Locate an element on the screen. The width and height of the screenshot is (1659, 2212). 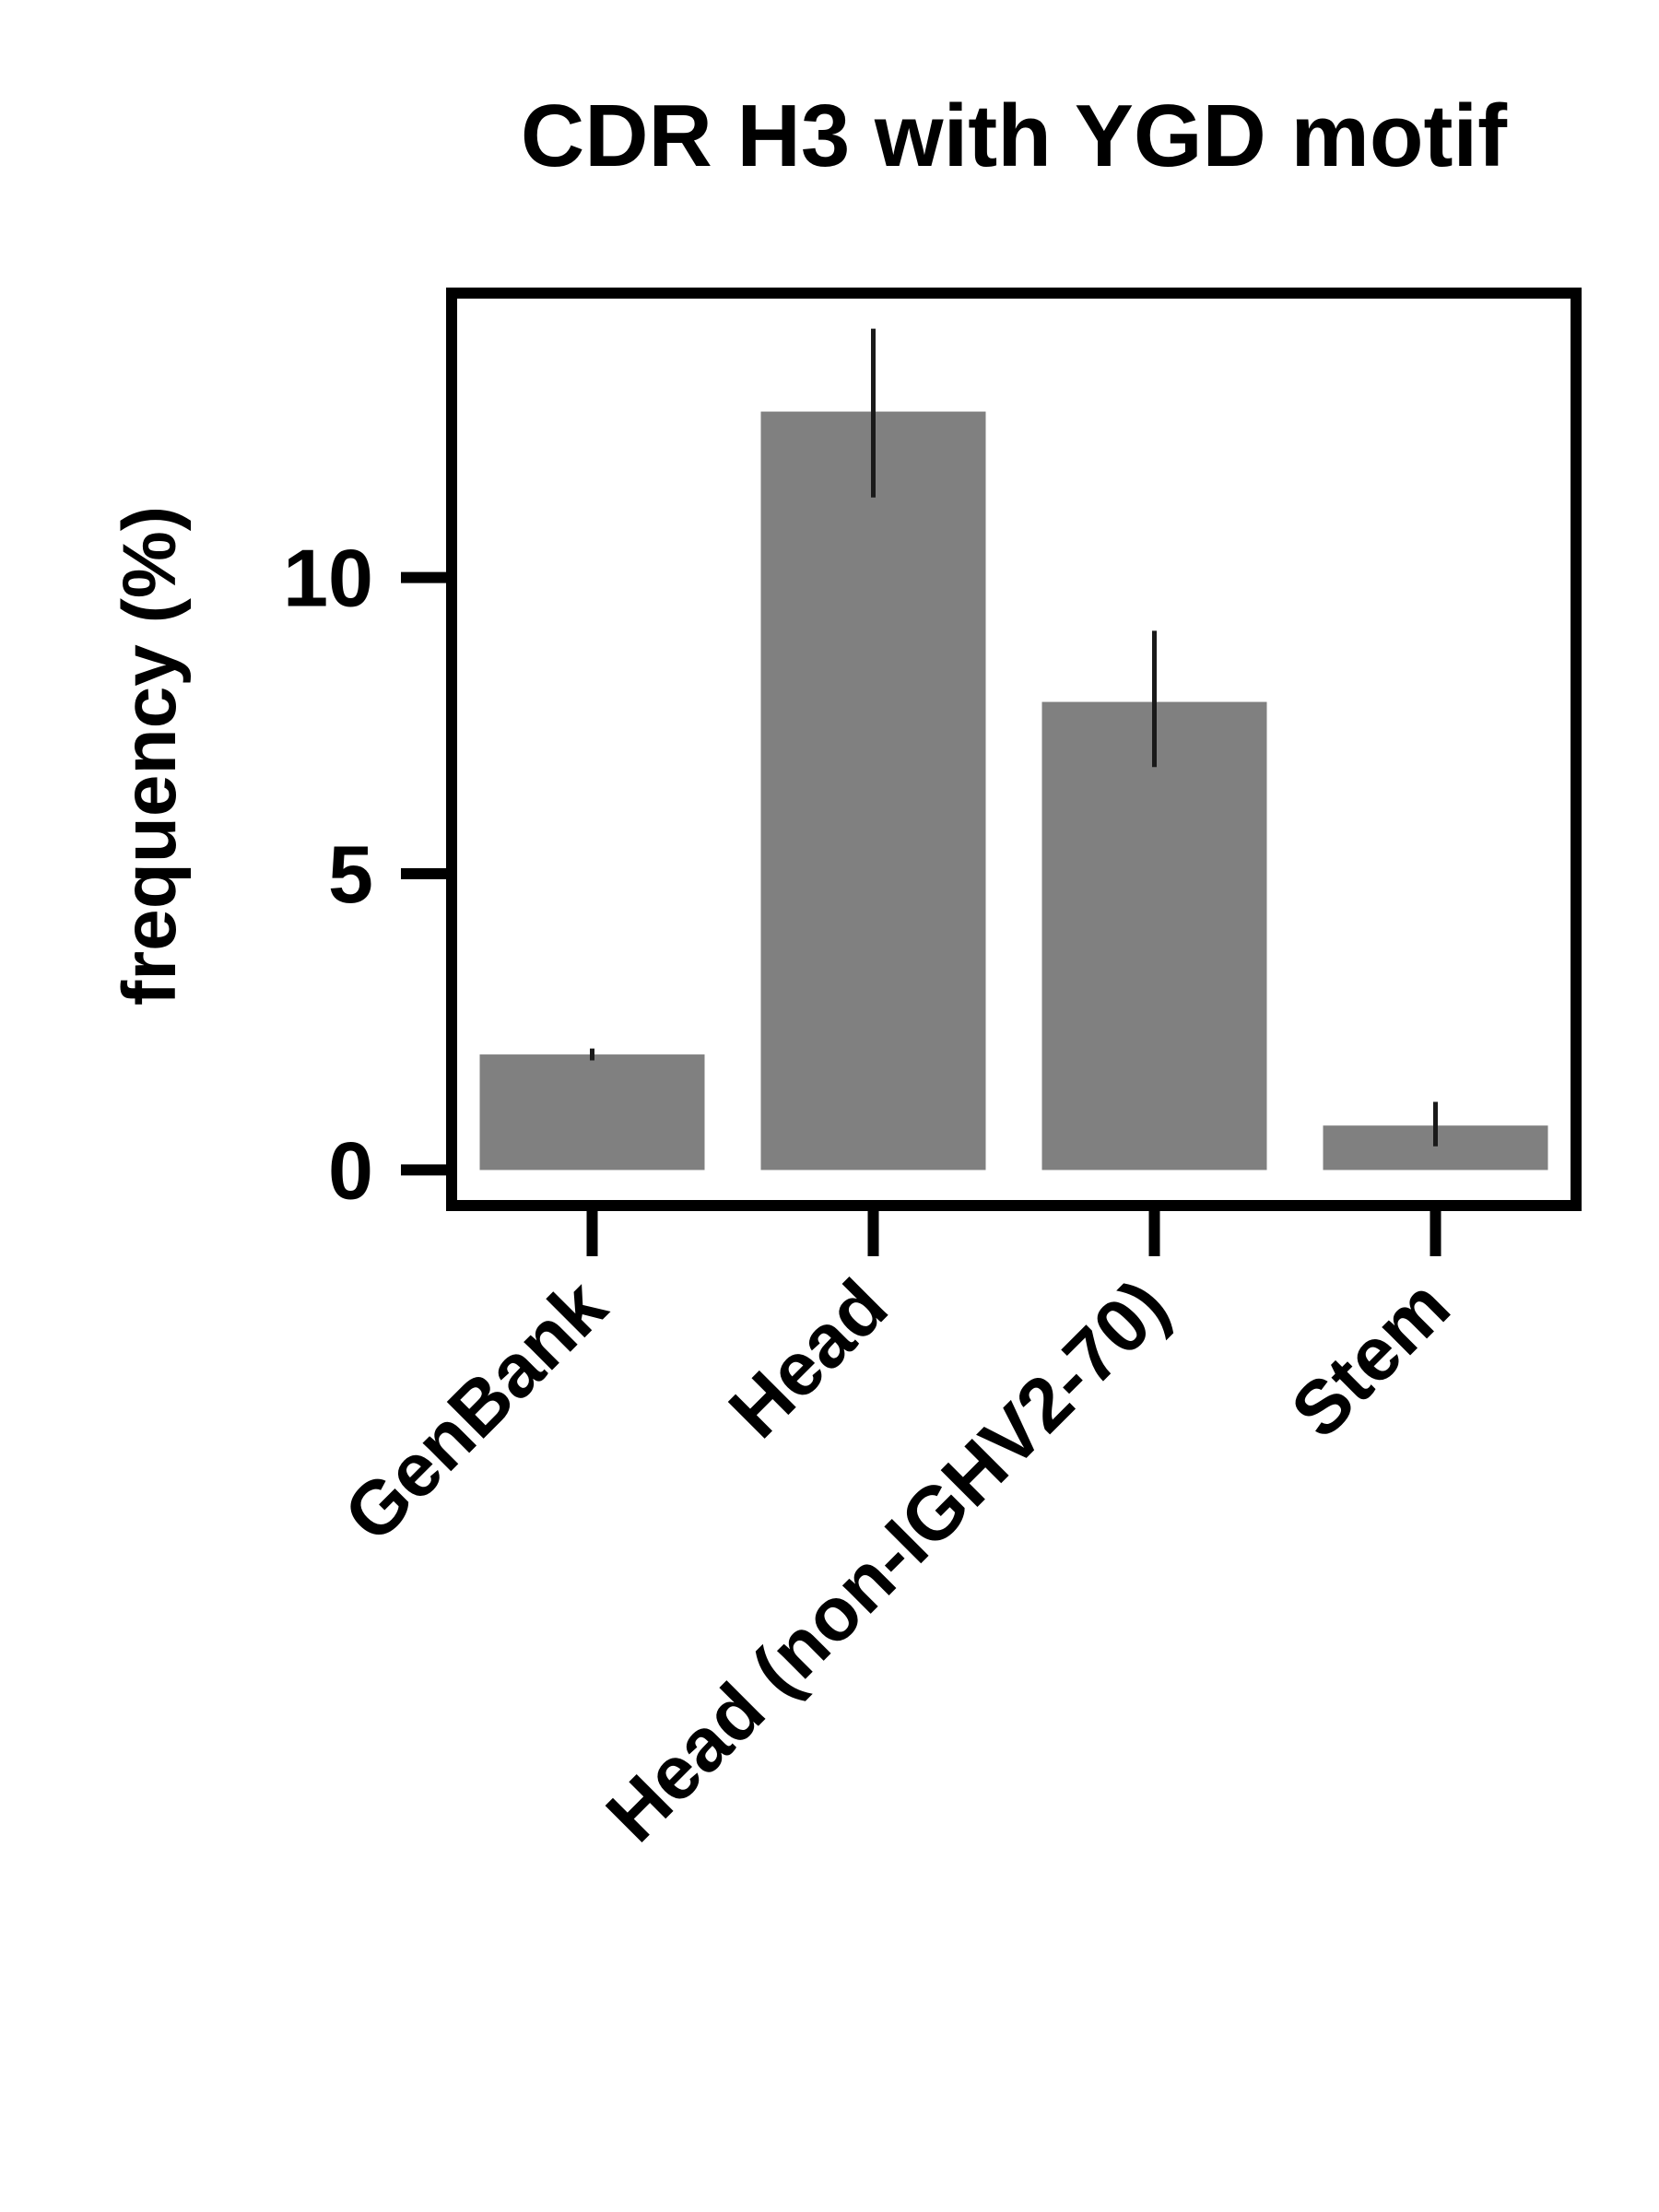
y-axis-ticks: 0 5 10 is located at coordinates (367, 874).